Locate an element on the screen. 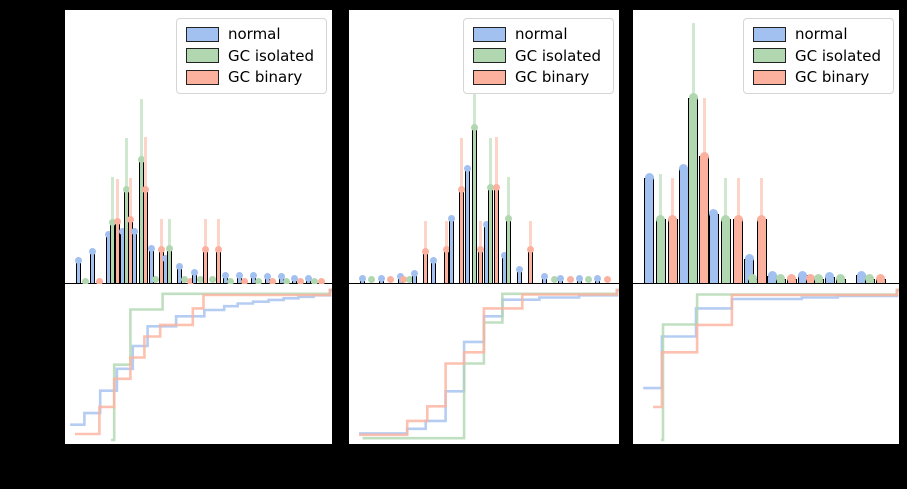 The height and width of the screenshot is (489, 907). legend: normal GC isolated GC binary is located at coordinates (251, 56).